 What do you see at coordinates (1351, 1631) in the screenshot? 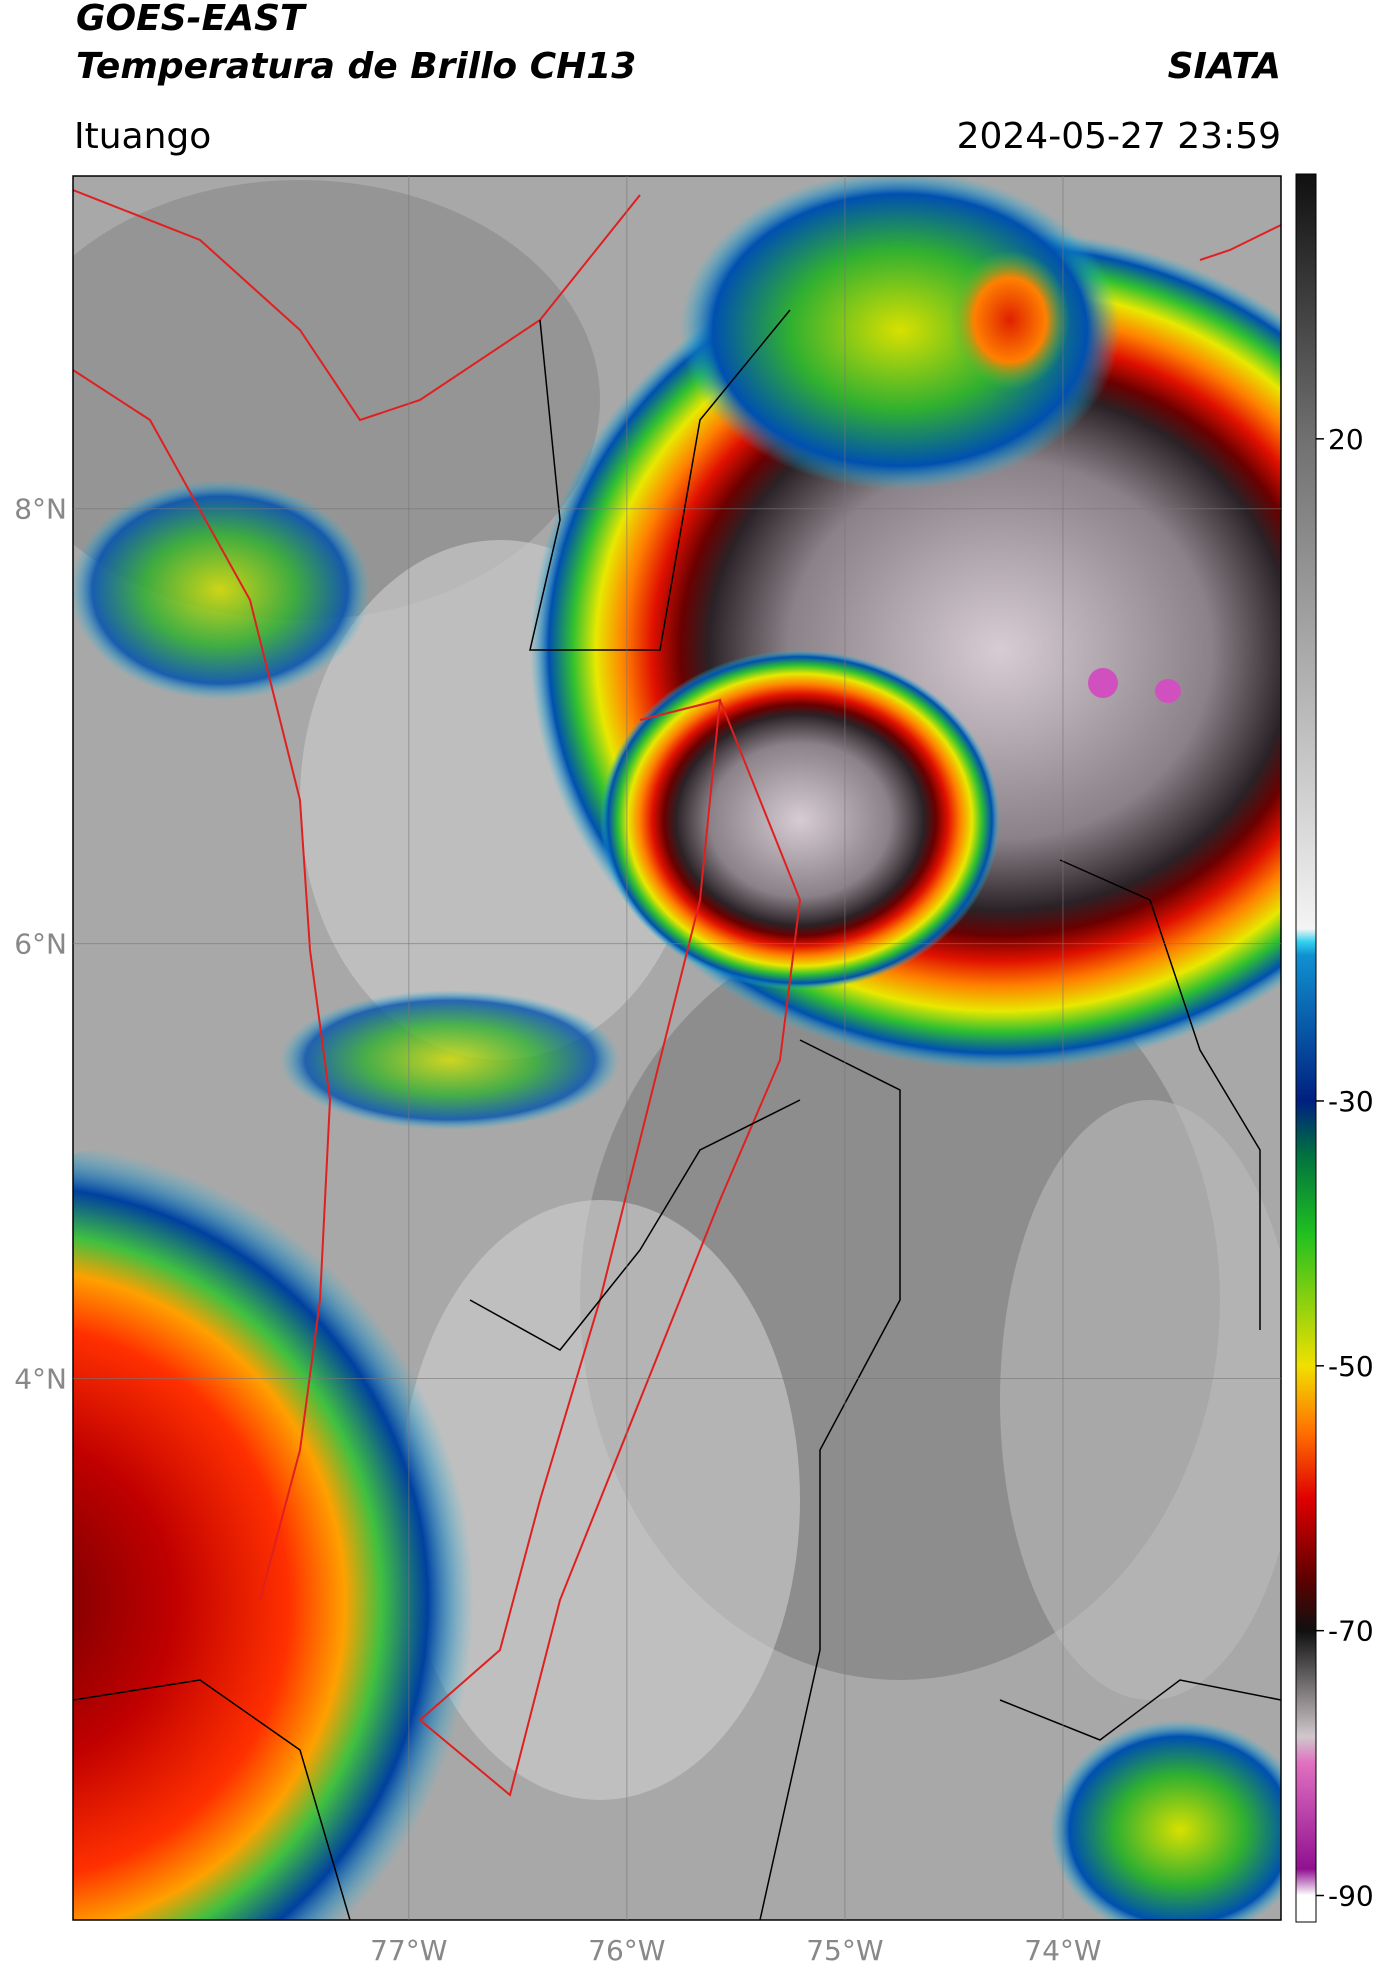
I see `colorbar-label: -70` at bounding box center [1351, 1631].